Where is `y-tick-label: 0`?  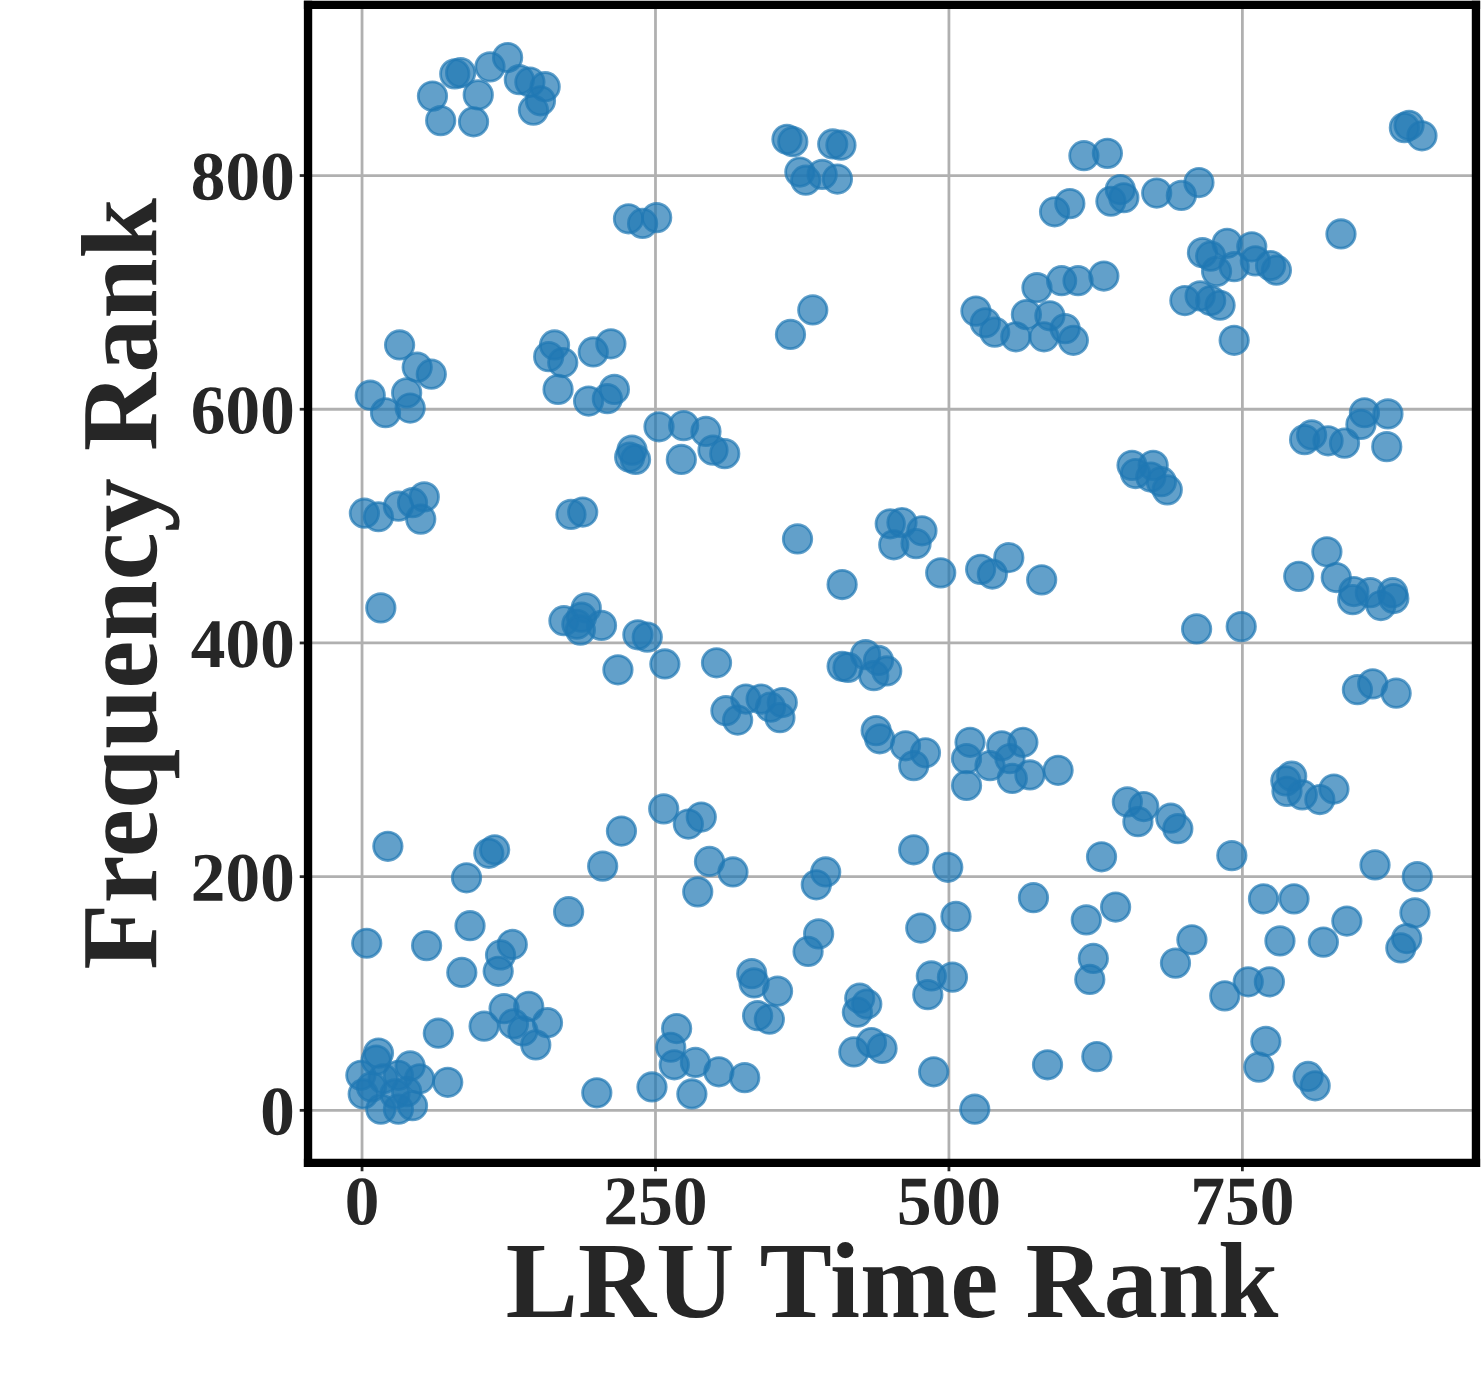
y-tick-label: 0 is located at coordinates (277, 1112).